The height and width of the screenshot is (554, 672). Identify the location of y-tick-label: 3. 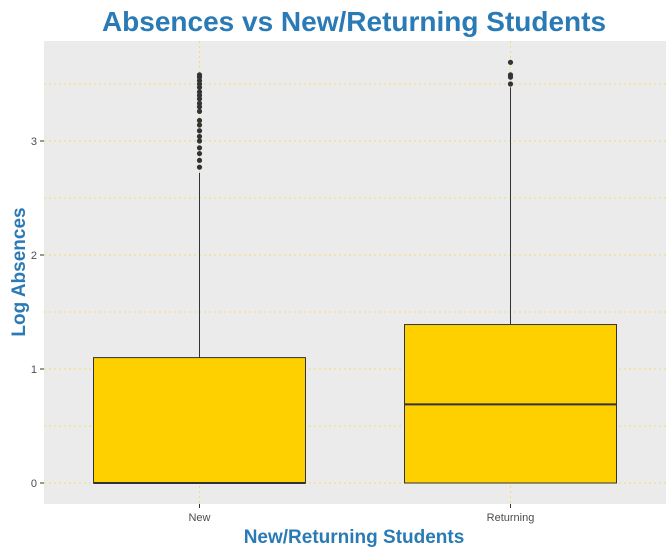
(34, 142).